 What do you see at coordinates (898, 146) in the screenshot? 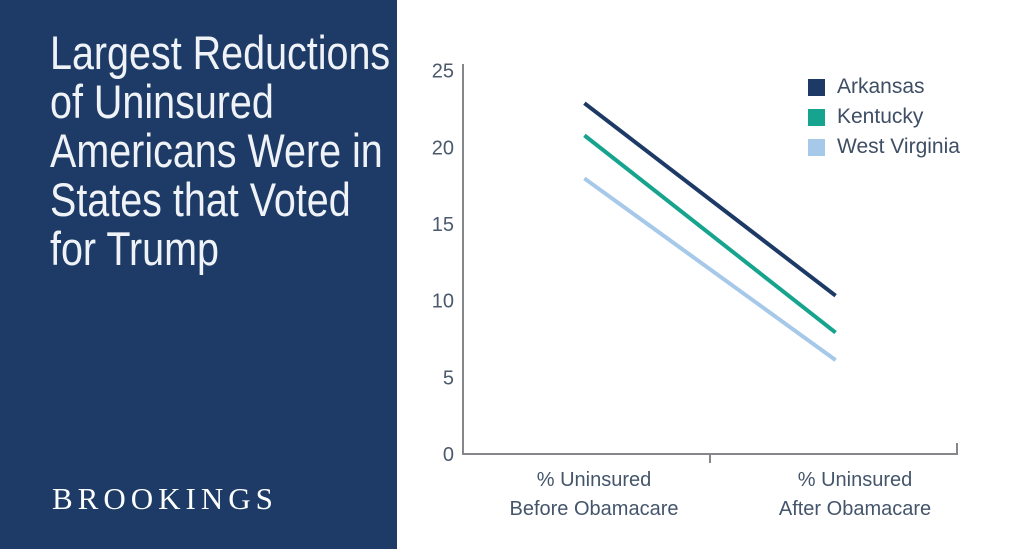
I see `legend-label-west-virginia: West Virginia` at bounding box center [898, 146].